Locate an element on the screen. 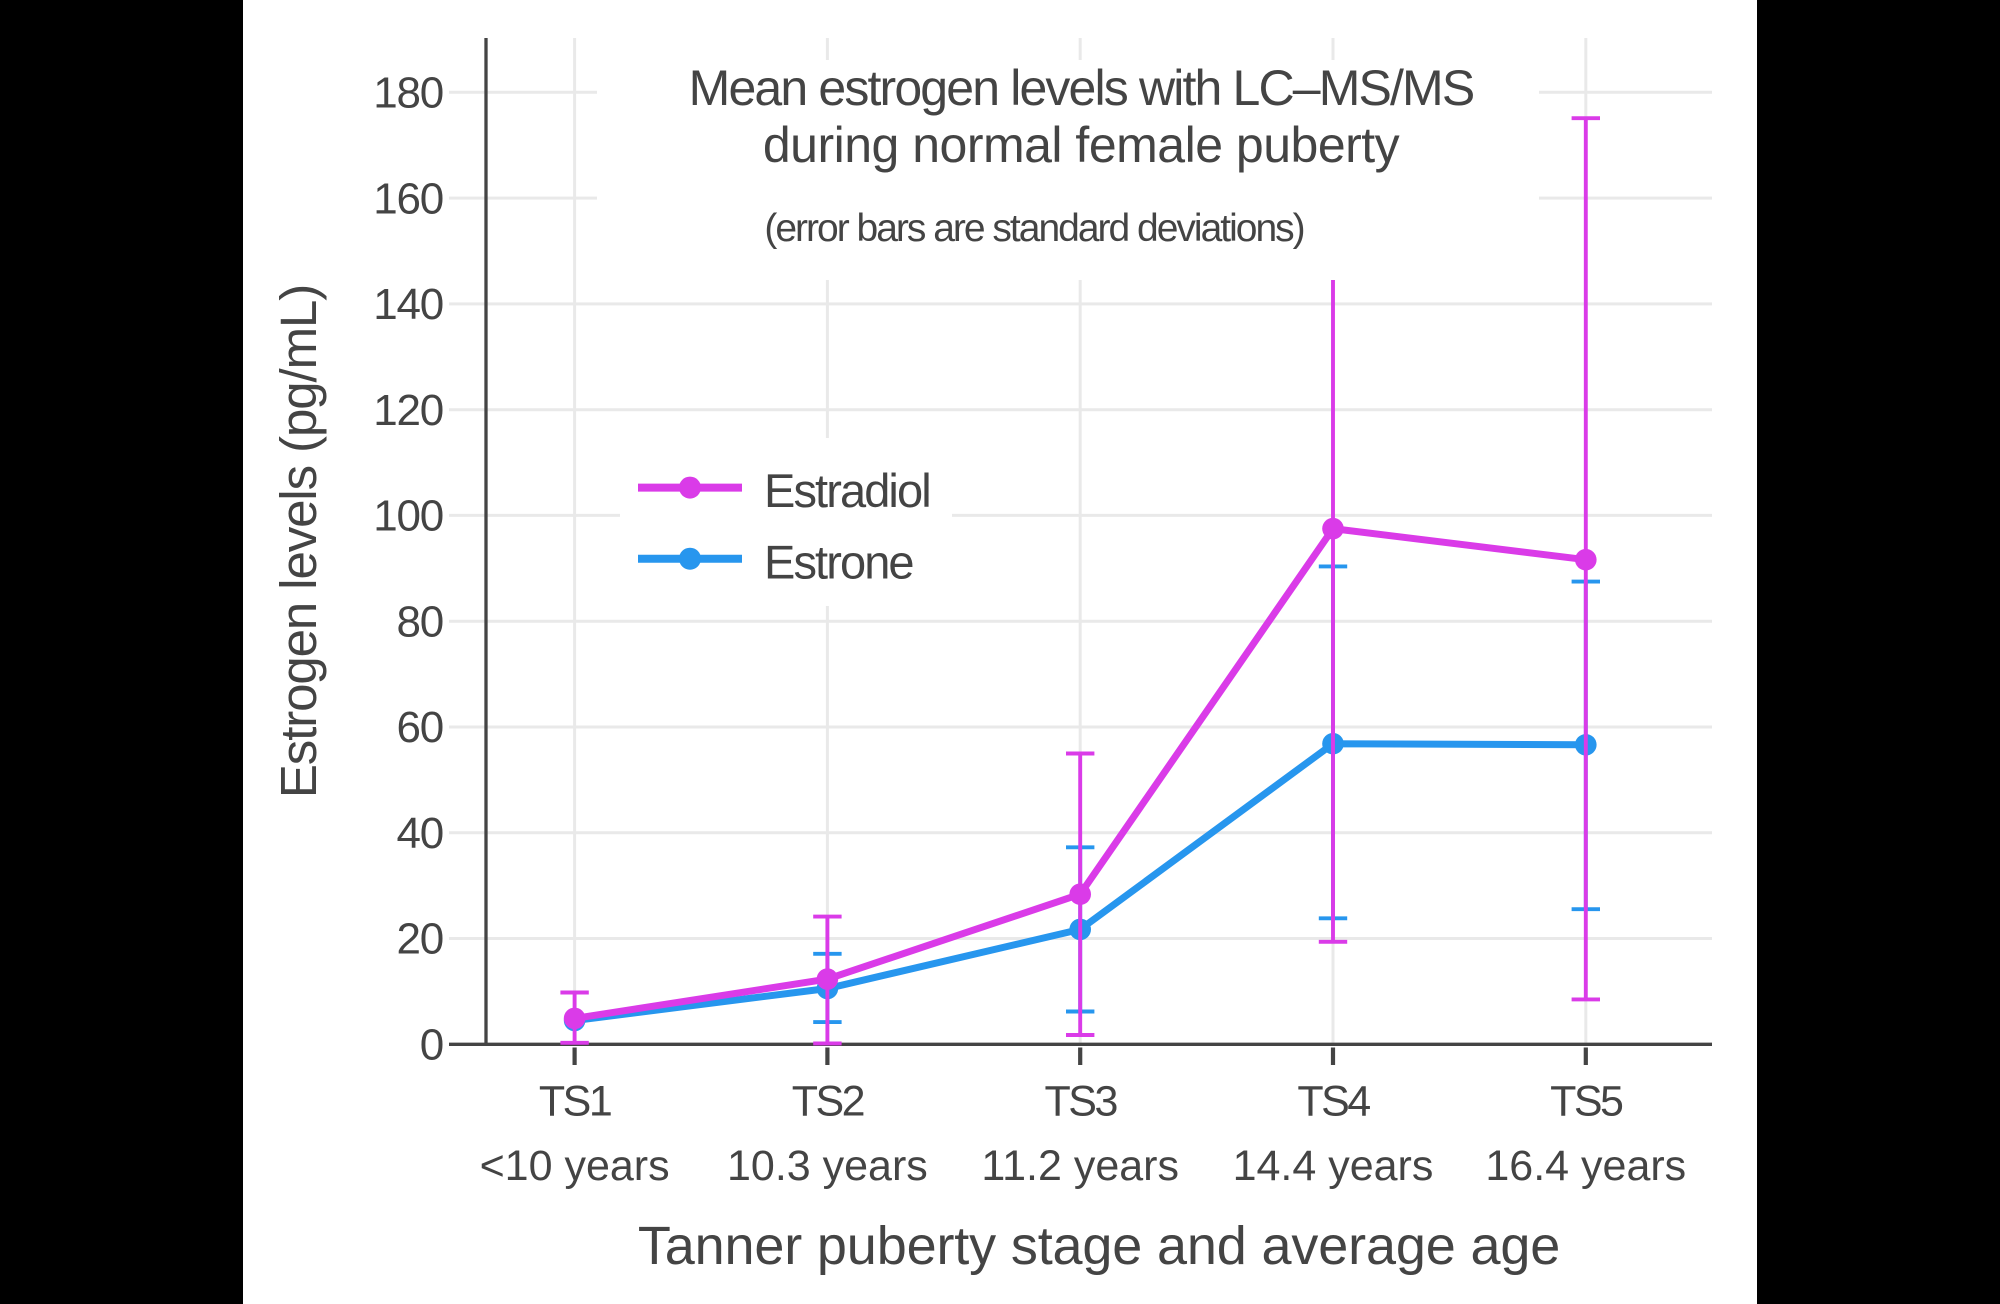 This screenshot has width=2000, height=1304. svg-text: Estrone is located at coordinates (838, 562).